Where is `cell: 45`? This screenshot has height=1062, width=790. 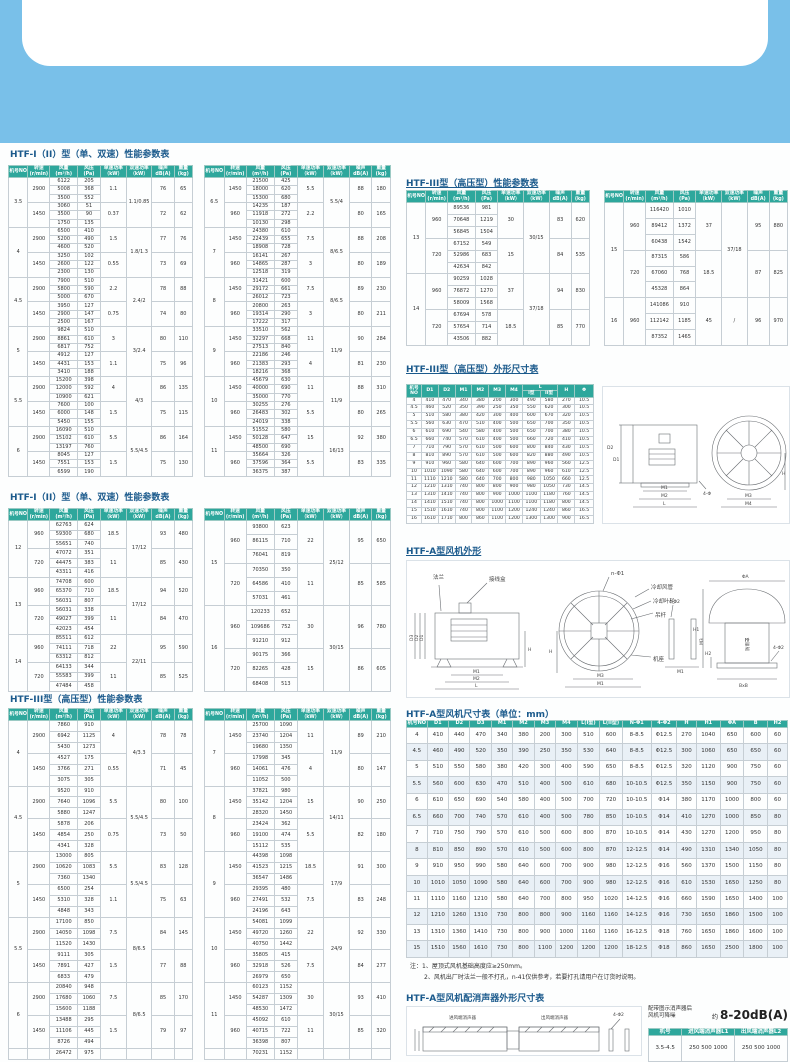
cell: 45 is located at coordinates (709, 321).